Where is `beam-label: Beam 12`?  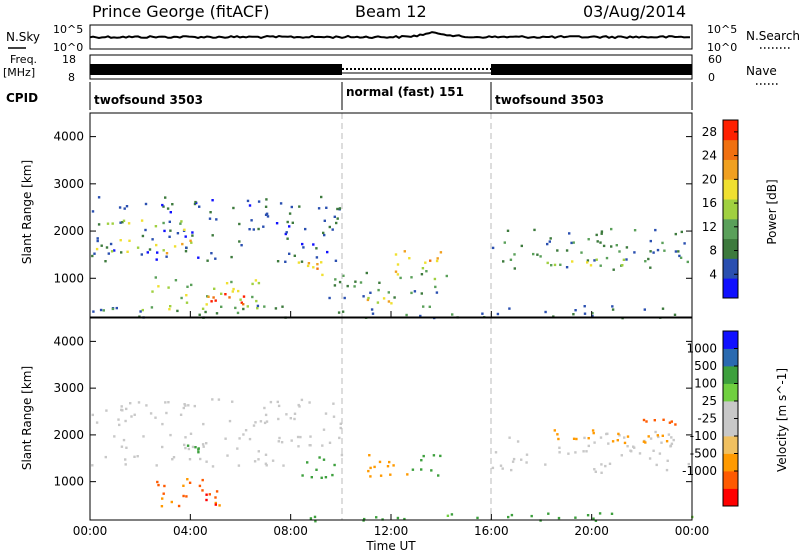 beam-label: Beam 12 is located at coordinates (391, 11).